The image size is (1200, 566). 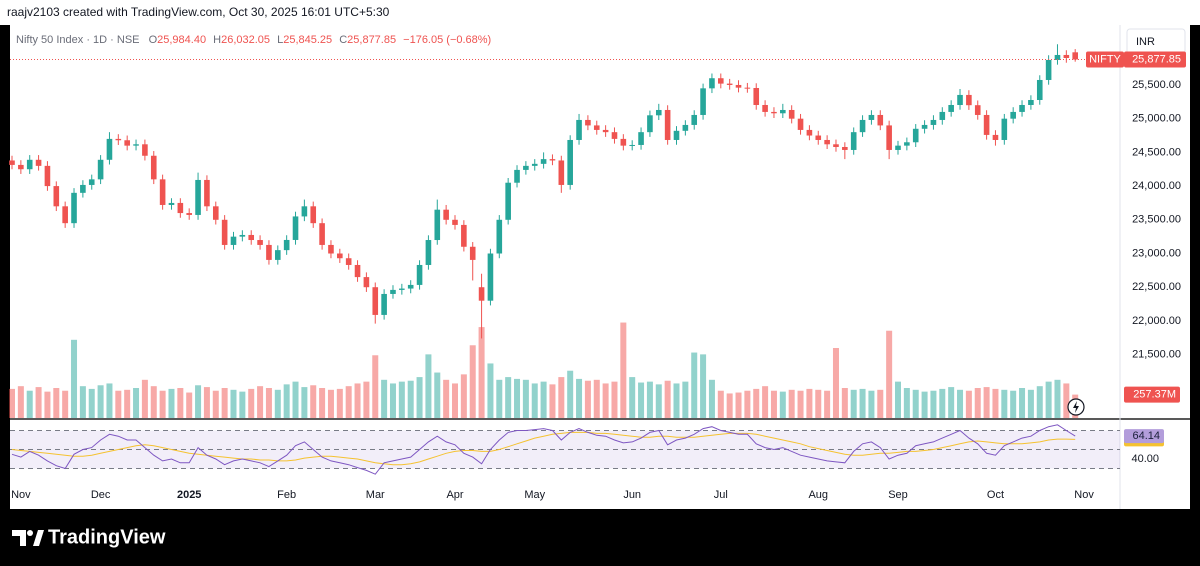 I want to click on legend-key: H, so click(x=217, y=40).